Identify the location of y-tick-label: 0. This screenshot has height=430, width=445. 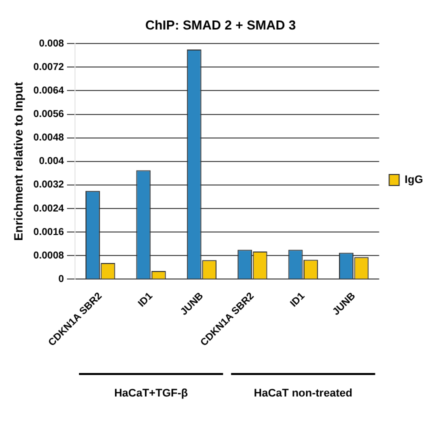
(61, 279).